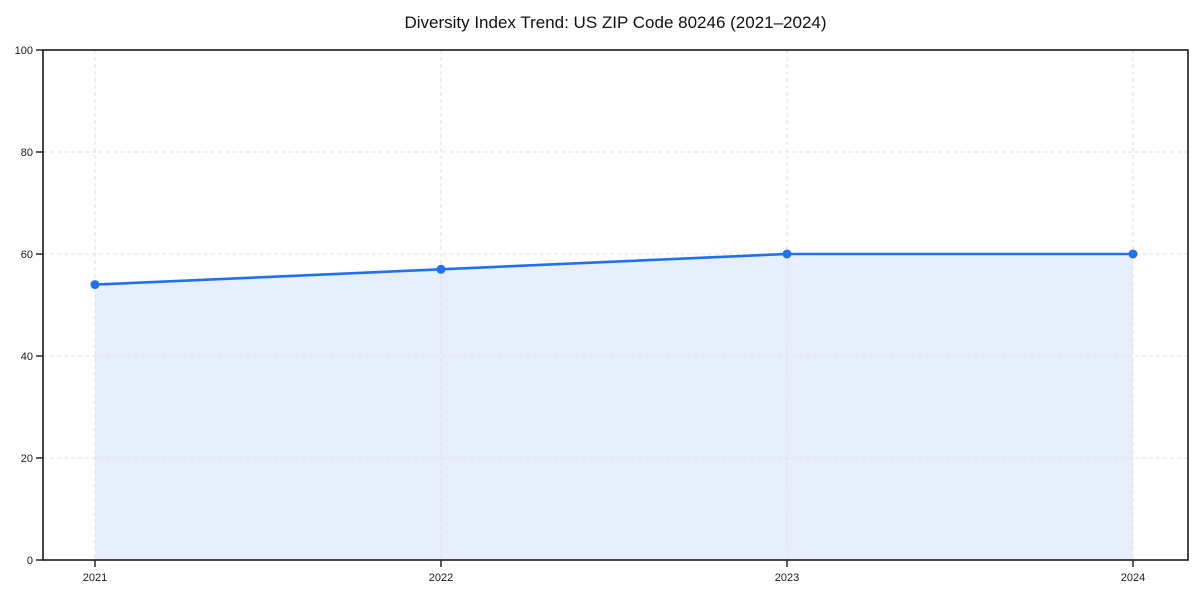 This screenshot has height=600, width=1200. Describe the element at coordinates (27, 153) in the screenshot. I see `y-tick-label: 80` at that location.